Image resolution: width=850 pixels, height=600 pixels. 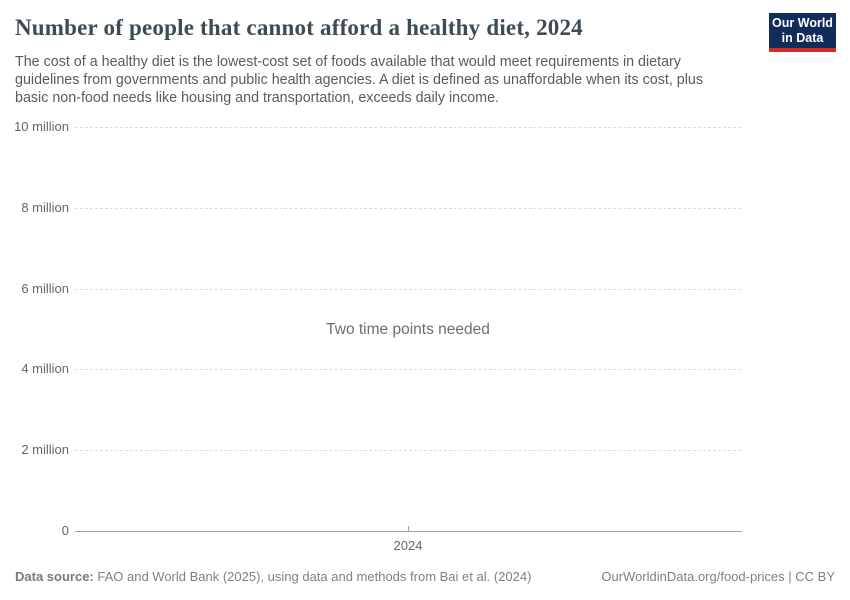 What do you see at coordinates (408, 528) in the screenshot?
I see `x-axis-tick` at bounding box center [408, 528].